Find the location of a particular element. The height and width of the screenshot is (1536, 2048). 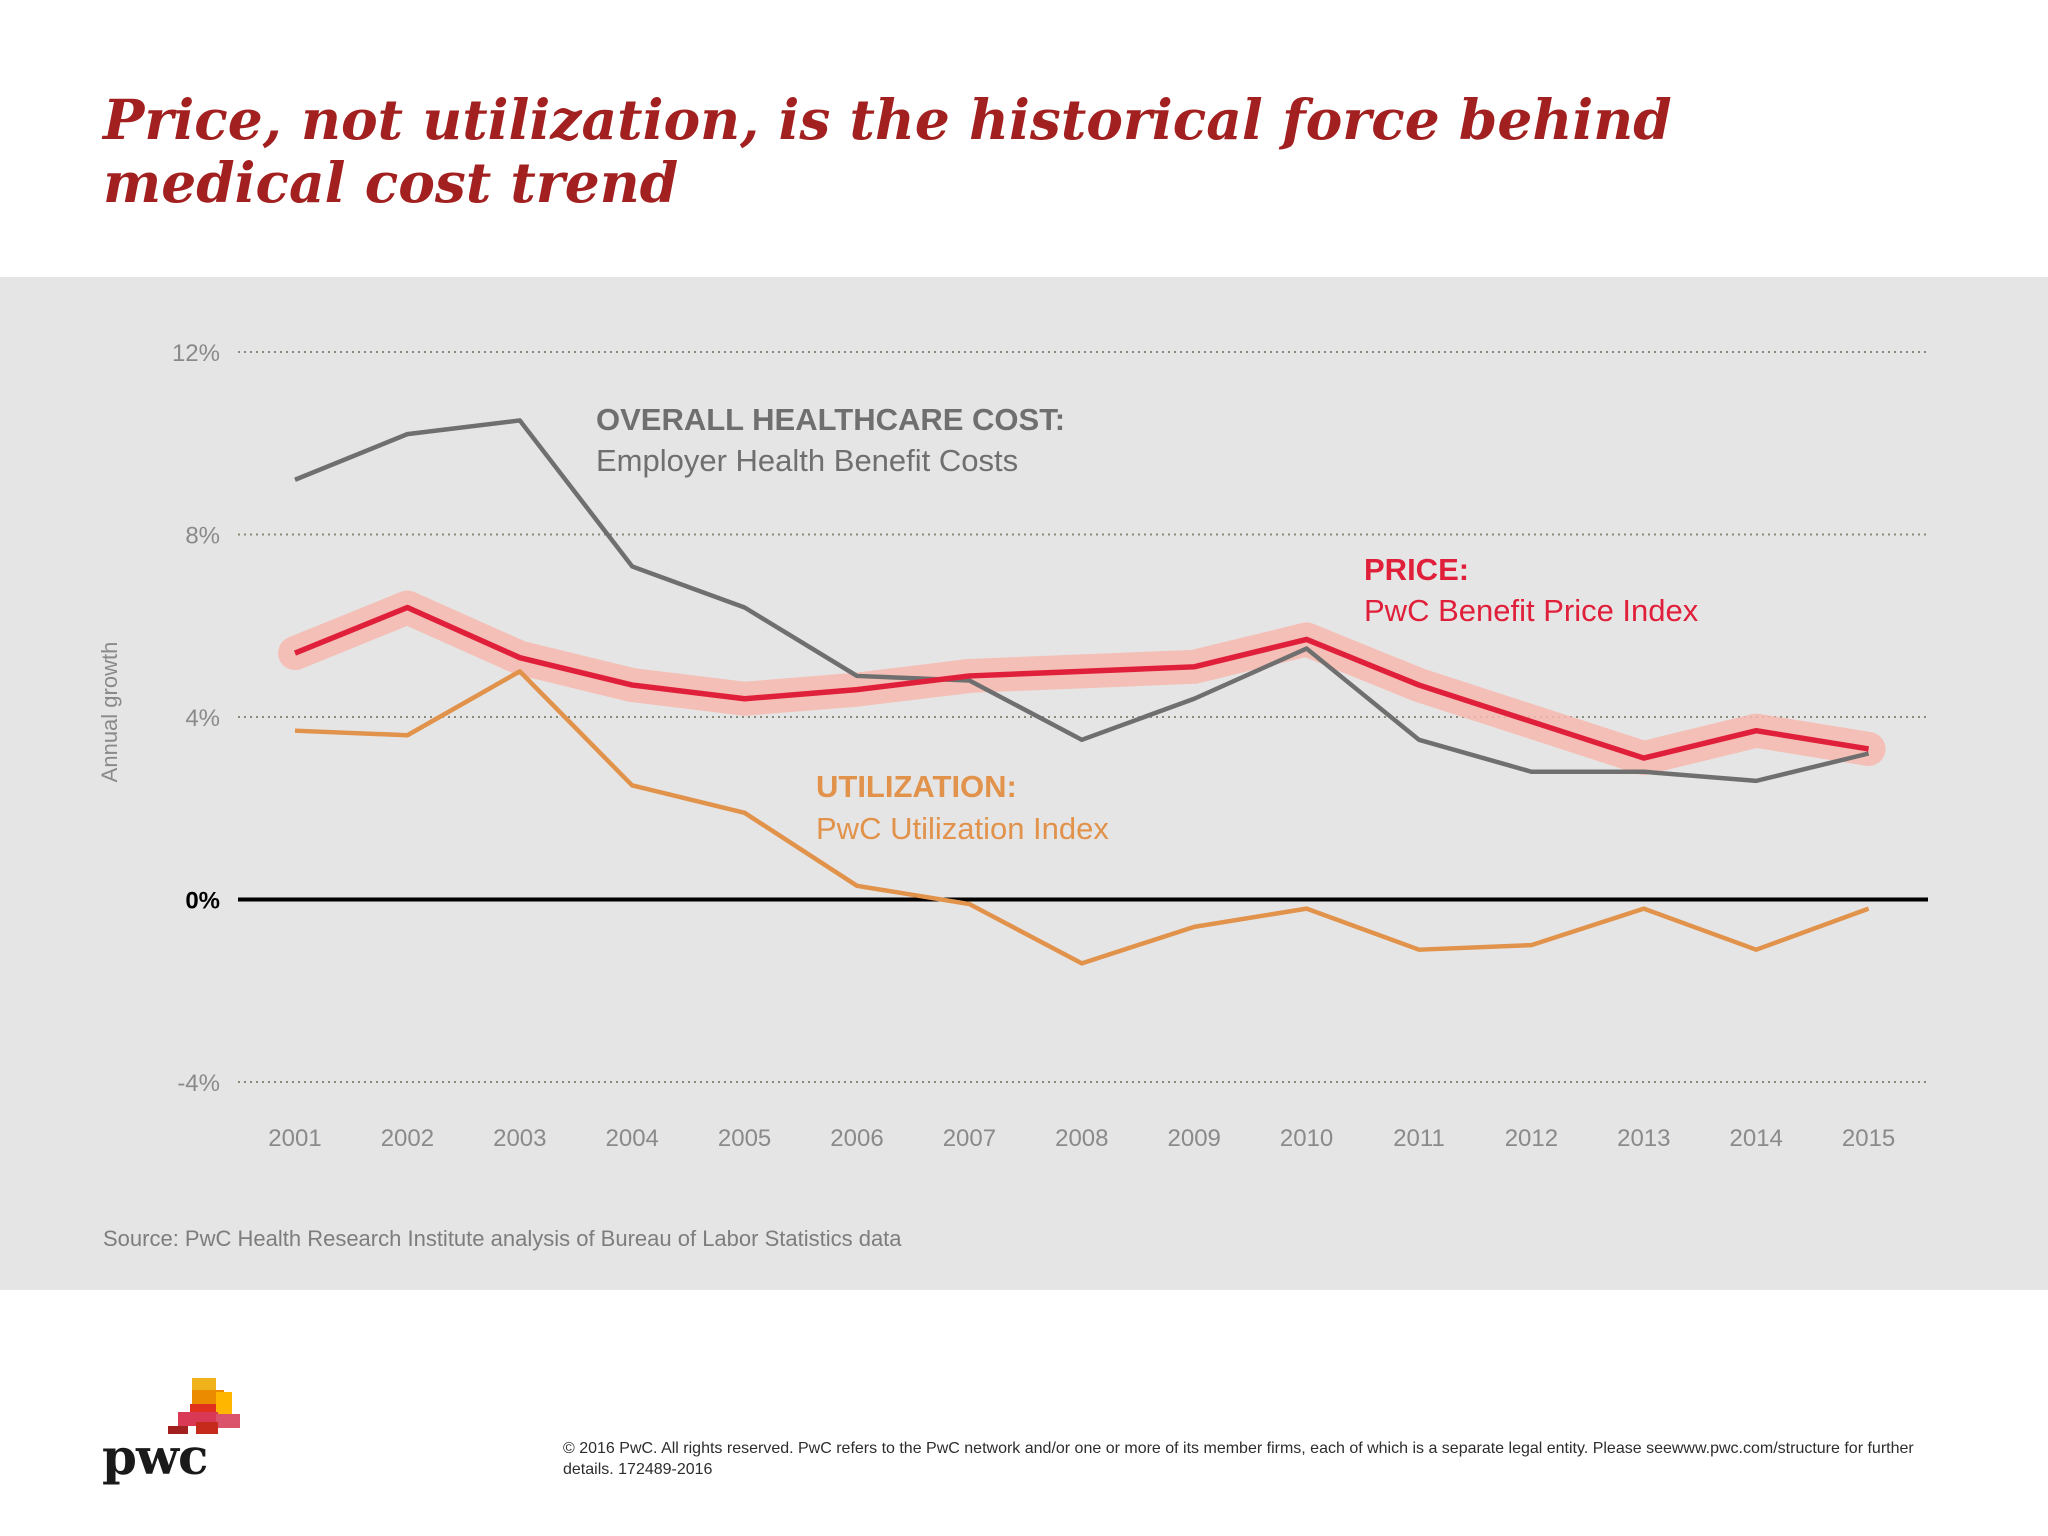

annotation-overall-label: OVERALL HEALTHCARE COST: is located at coordinates (830, 419).